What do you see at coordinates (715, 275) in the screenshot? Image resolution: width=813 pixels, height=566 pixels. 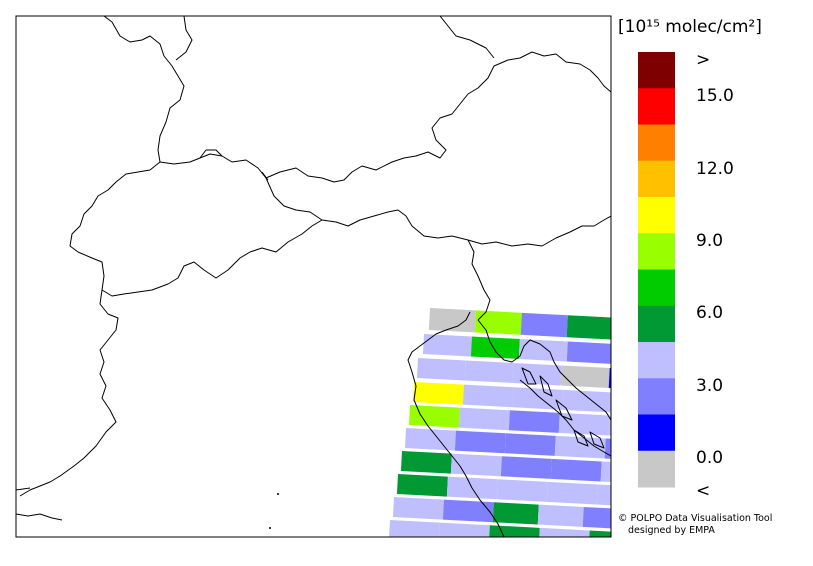 I see `legend-labels: >15.0 12.0 9.0 6.0 3.0 0.0 <` at bounding box center [715, 275].